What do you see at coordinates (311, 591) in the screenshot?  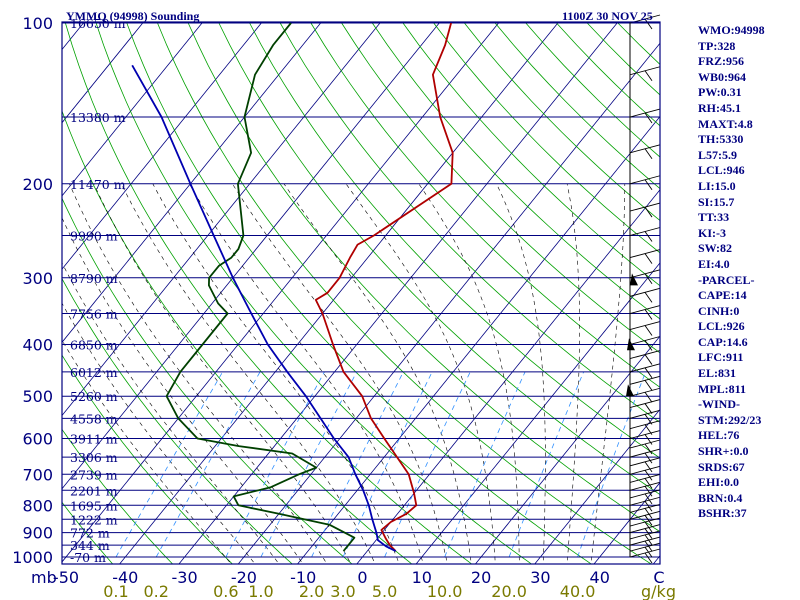 I see `mixing-ratio-label: 2.0` at bounding box center [311, 591].